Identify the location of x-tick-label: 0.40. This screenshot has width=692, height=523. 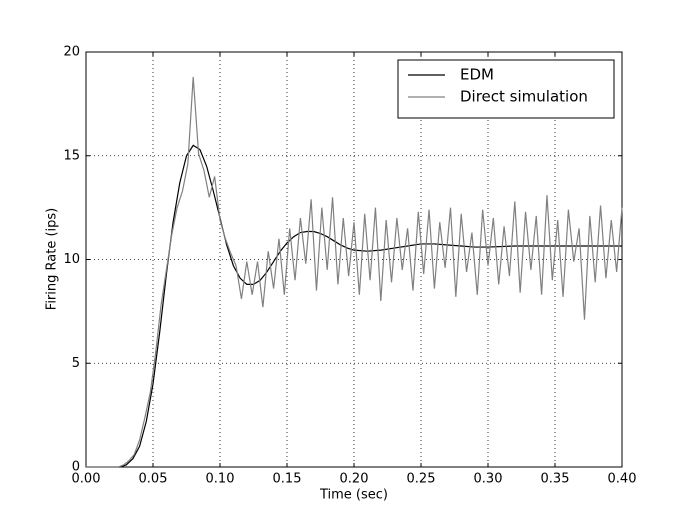
(622, 479).